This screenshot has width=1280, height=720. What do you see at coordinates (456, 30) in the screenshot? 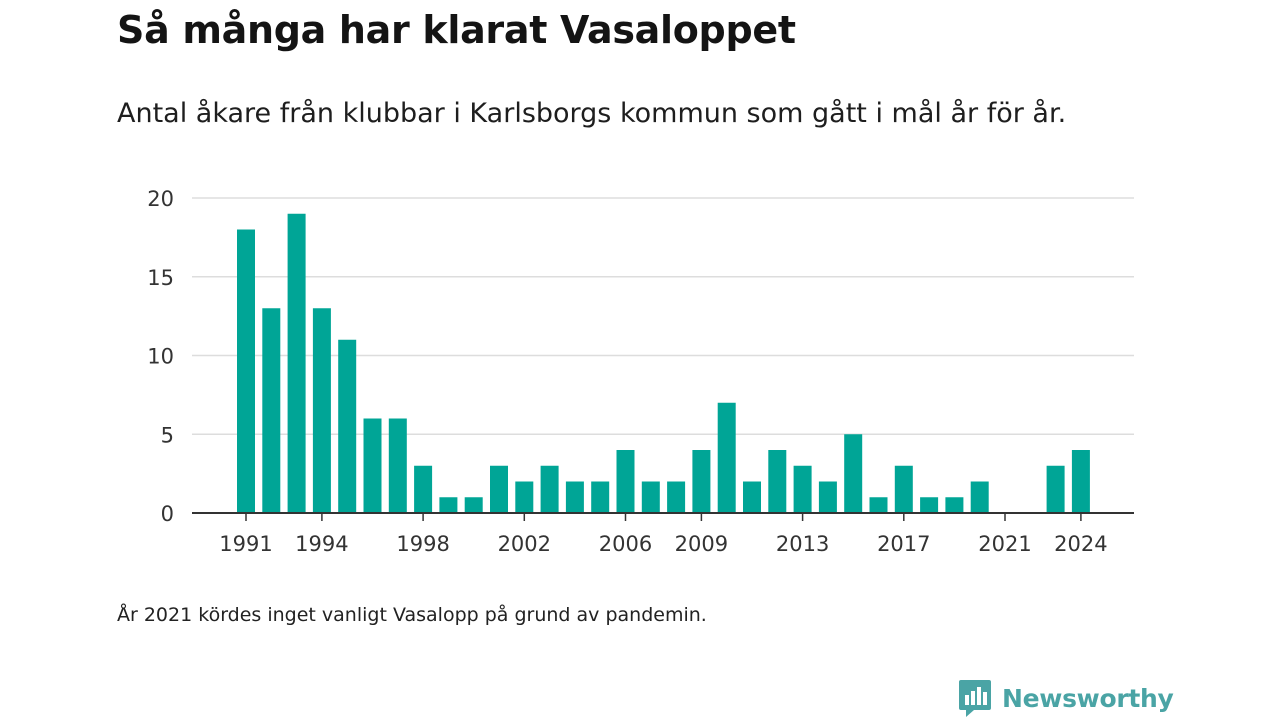
I see `chart-title: Så många har klarat Vasaloppet` at bounding box center [456, 30].